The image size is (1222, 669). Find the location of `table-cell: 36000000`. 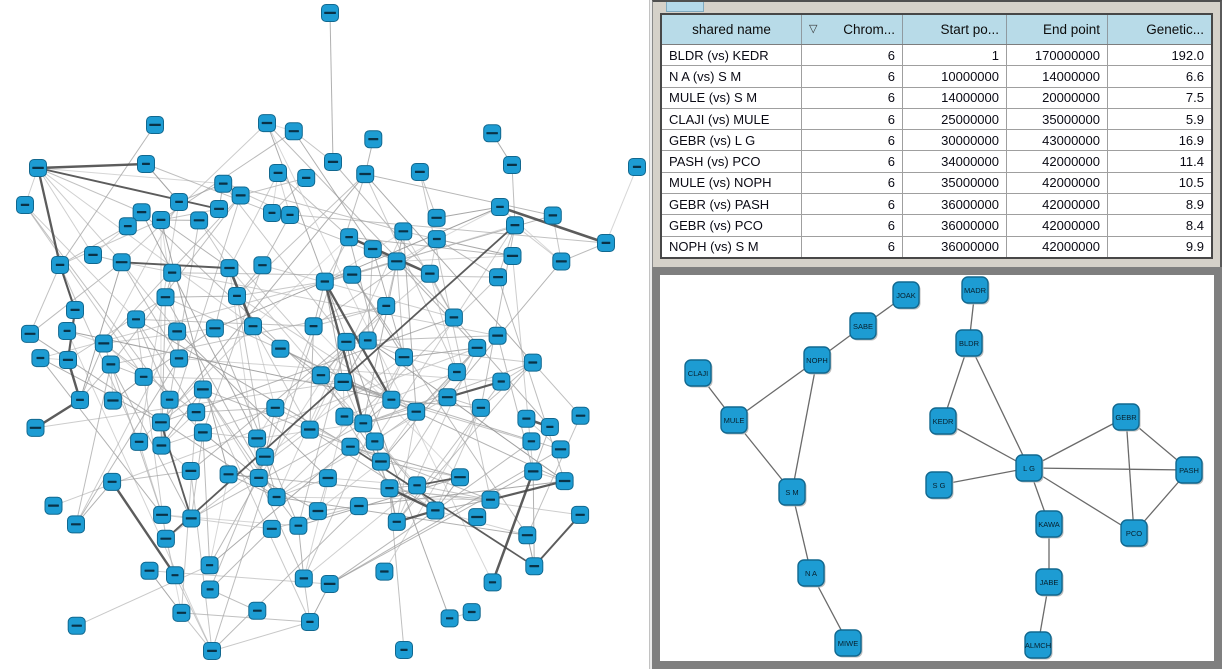

table-cell: 36000000 is located at coordinates (955, 225).